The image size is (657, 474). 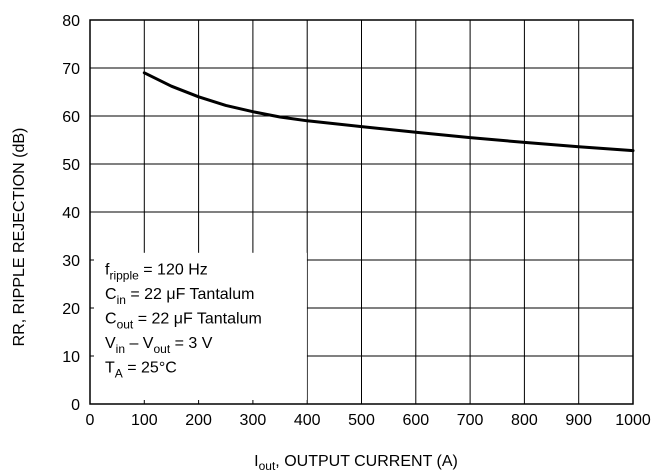 I want to click on series-line, so click(x=388, y=112).